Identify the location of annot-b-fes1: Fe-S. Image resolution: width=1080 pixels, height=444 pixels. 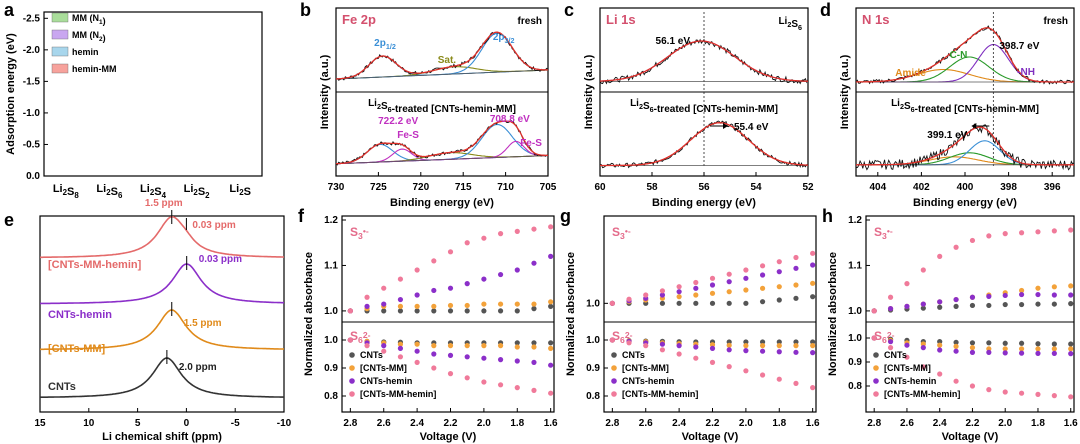
(408, 135).